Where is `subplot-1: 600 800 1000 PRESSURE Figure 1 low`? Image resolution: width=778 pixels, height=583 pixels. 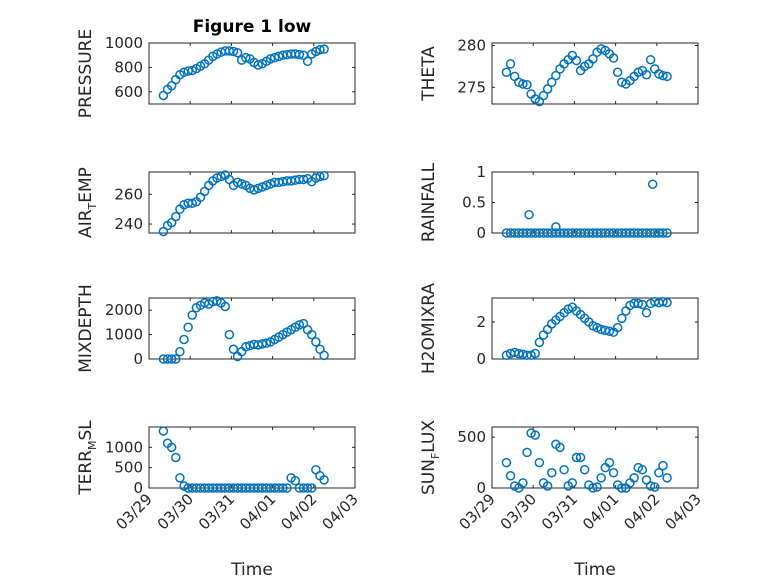 subplot-1: 600 800 1000 PRESSURE Figure 1 low is located at coordinates (216, 67).